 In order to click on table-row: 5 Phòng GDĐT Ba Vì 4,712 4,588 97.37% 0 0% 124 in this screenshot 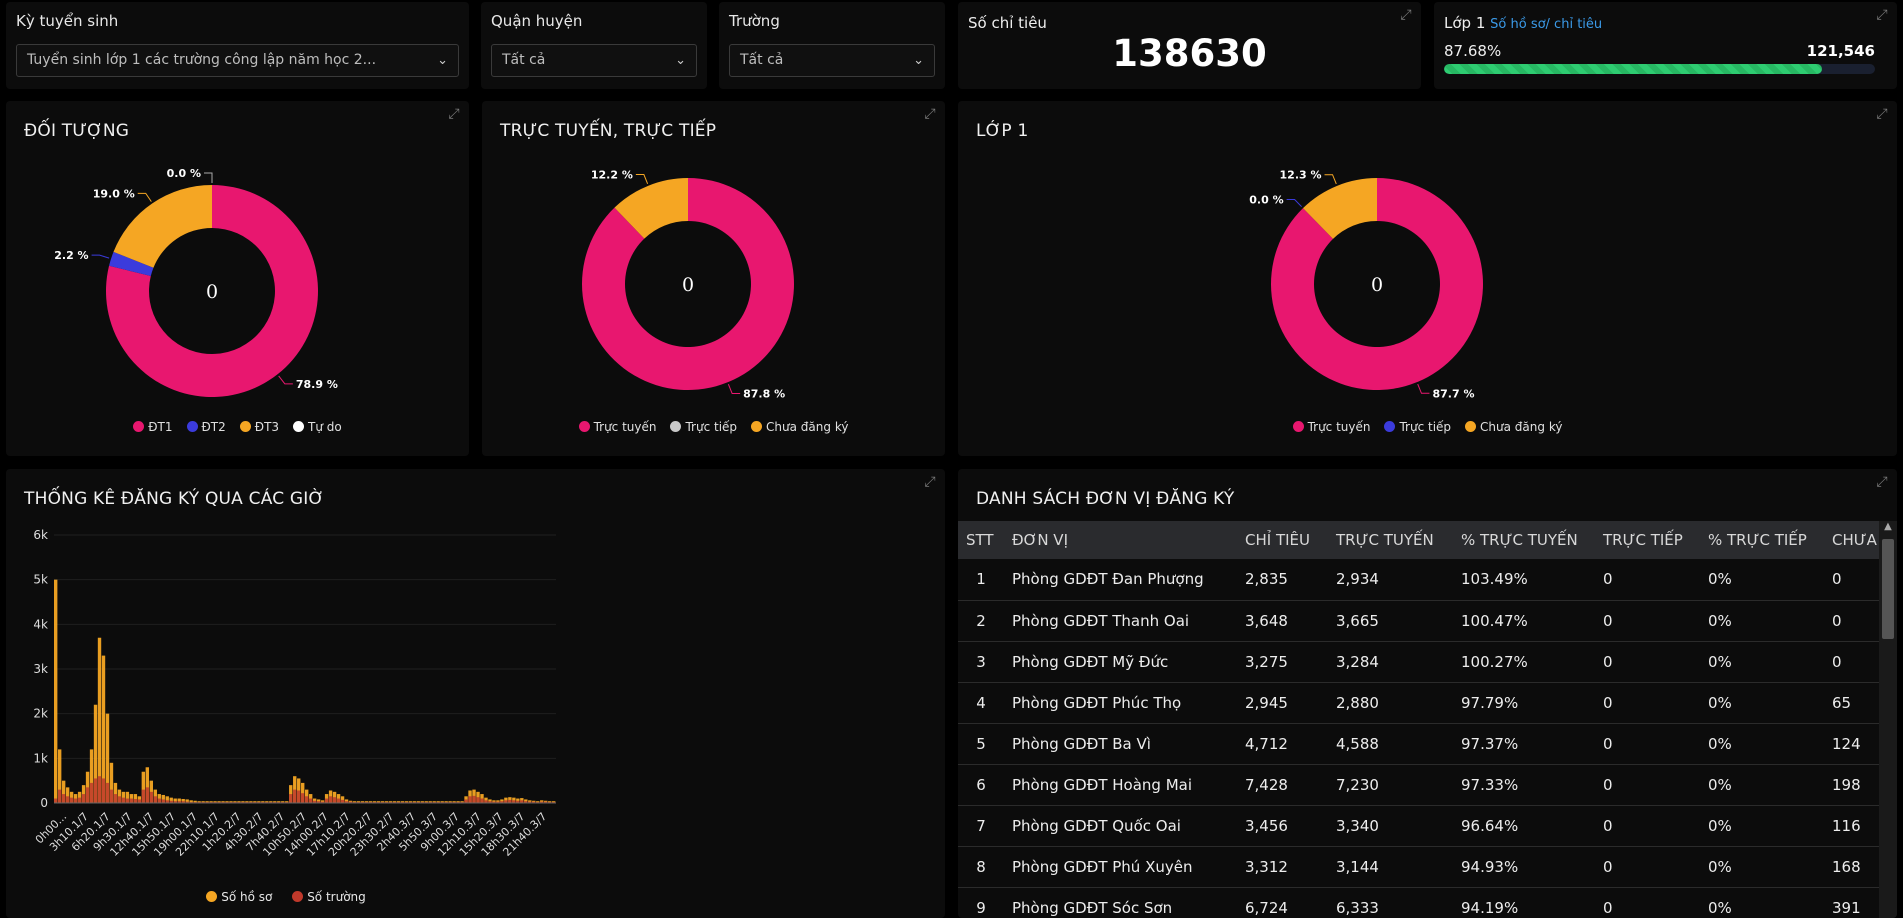, I will do `click(1418, 744)`.